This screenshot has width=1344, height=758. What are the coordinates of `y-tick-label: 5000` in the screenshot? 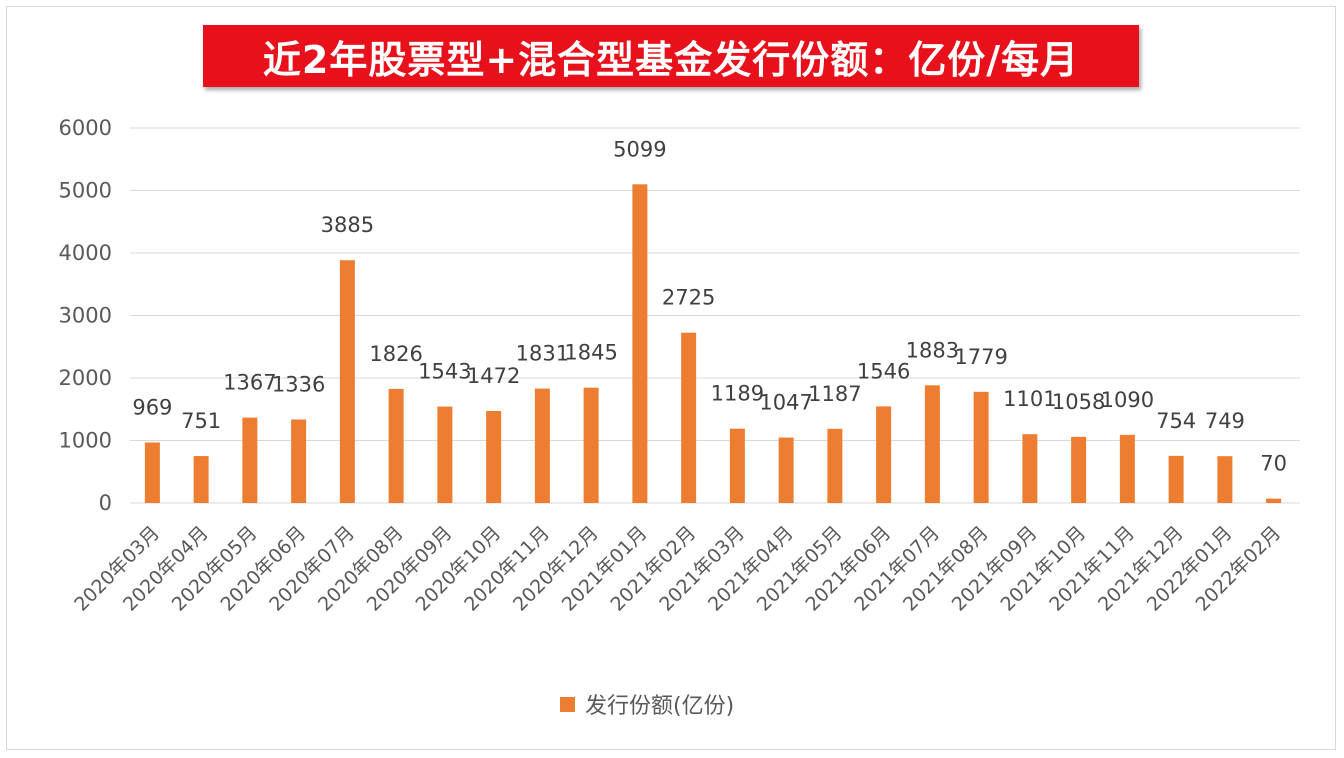 It's located at (85, 191).